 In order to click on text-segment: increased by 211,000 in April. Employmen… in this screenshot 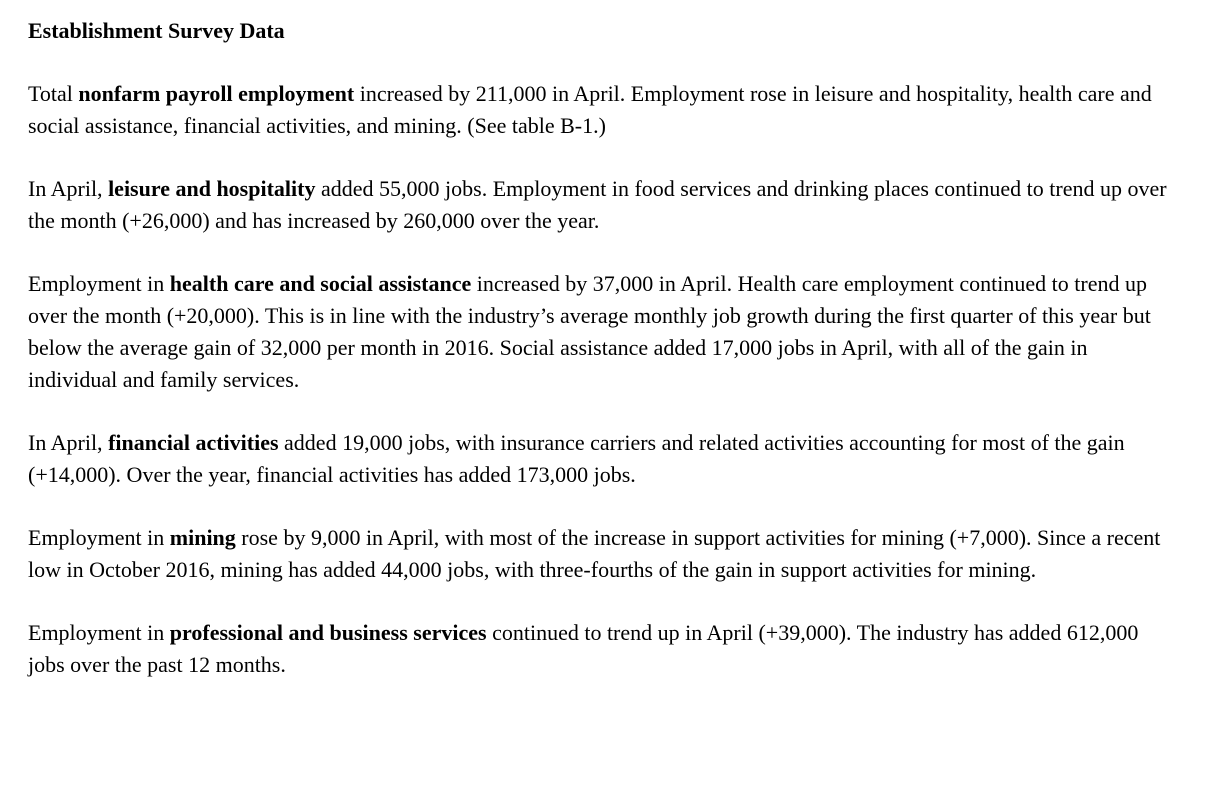, I will do `click(590, 109)`.